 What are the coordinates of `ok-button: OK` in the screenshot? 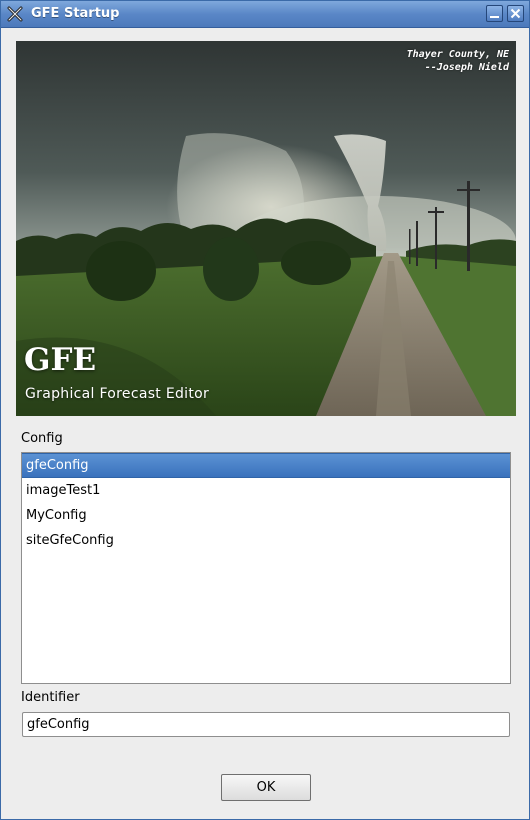 It's located at (266, 787).